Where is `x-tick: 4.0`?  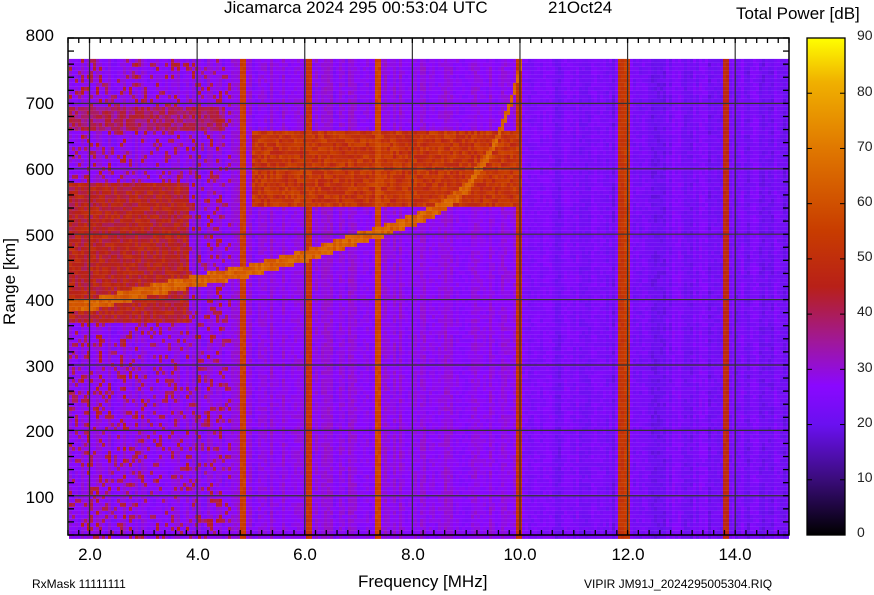 x-tick: 4.0 is located at coordinates (198, 555).